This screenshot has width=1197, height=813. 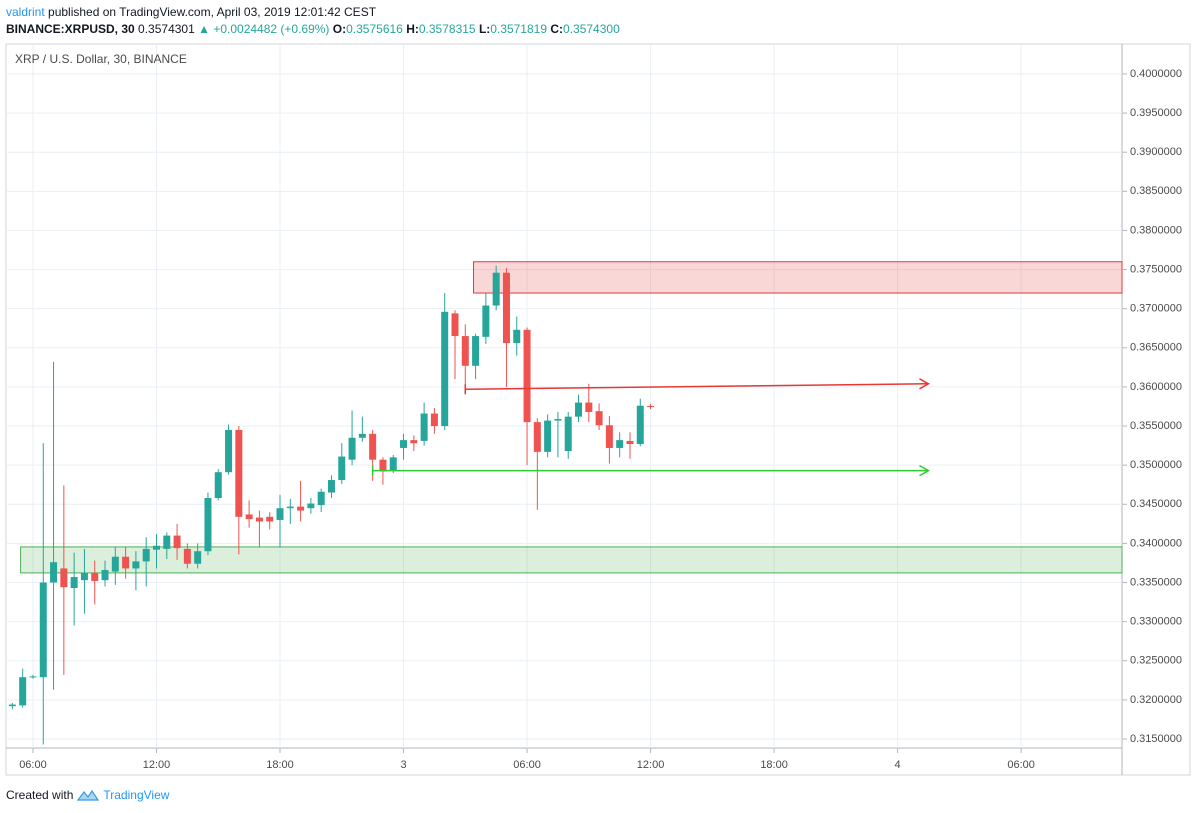 What do you see at coordinates (1156, 739) in the screenshot?
I see `y-tick-label: 0.3150000` at bounding box center [1156, 739].